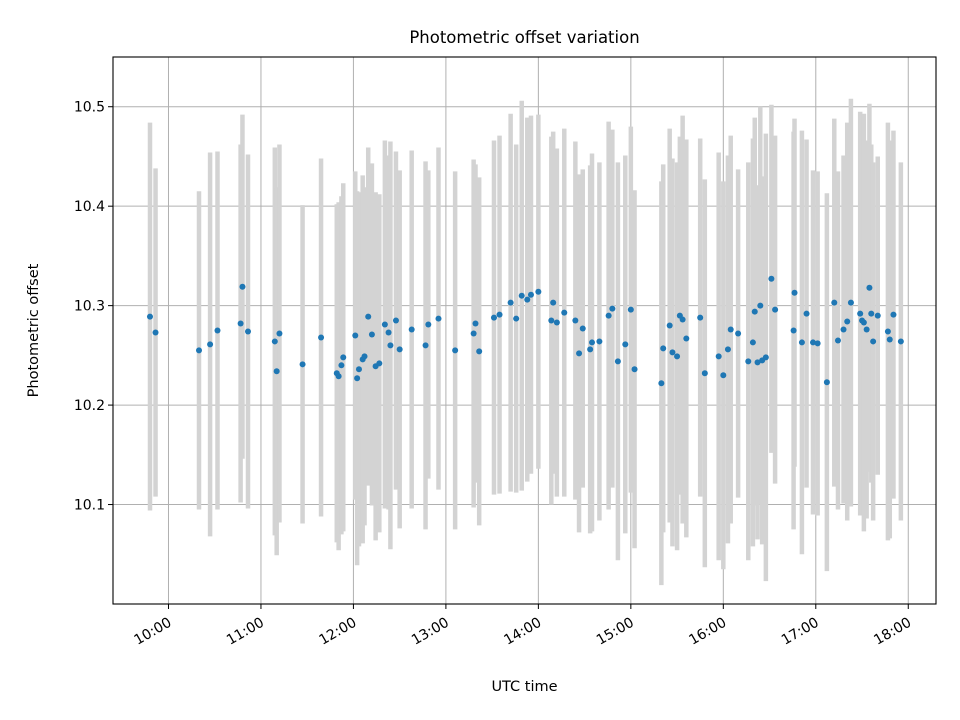 This screenshot has height=720, width=960. I want to click on y-tick-label: 10.5, so click(89, 108).